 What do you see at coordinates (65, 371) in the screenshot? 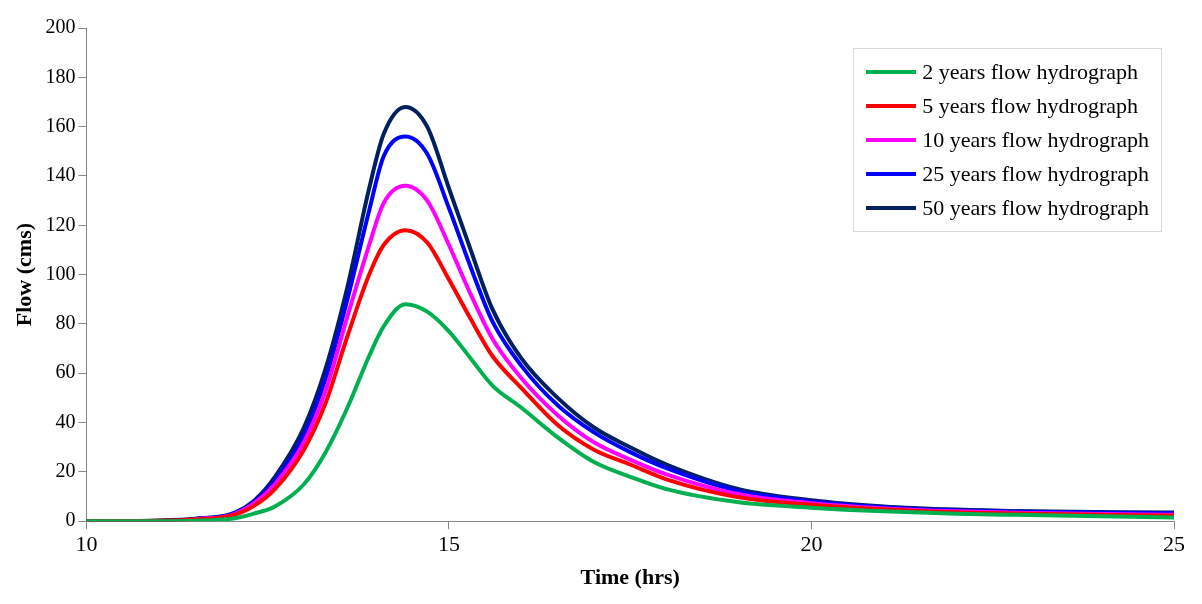
I see `y-tick-label: 60` at bounding box center [65, 371].